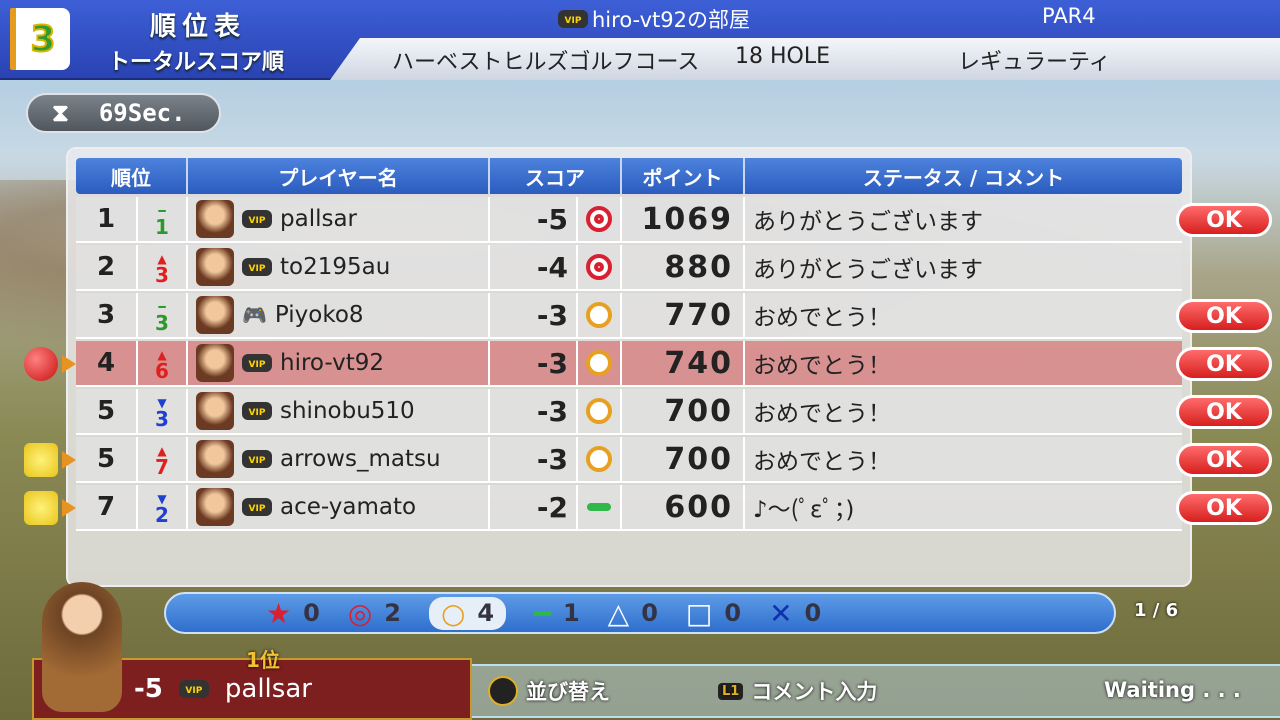 The height and width of the screenshot is (720, 1280). I want to click on status-waiting: Waiting . . ., so click(1172, 690).